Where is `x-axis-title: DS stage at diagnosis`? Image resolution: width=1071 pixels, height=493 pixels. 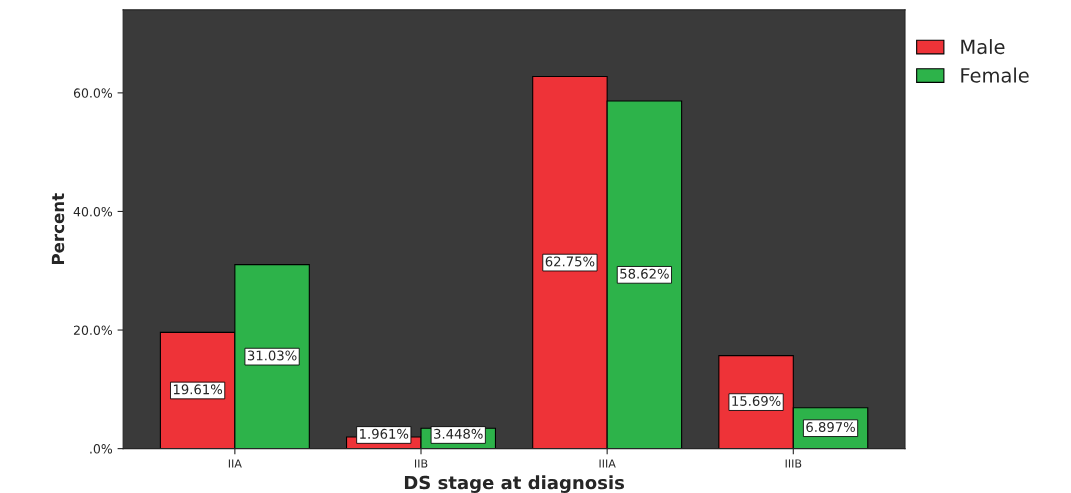
x-axis-title: DS stage at diagnosis is located at coordinates (514, 484).